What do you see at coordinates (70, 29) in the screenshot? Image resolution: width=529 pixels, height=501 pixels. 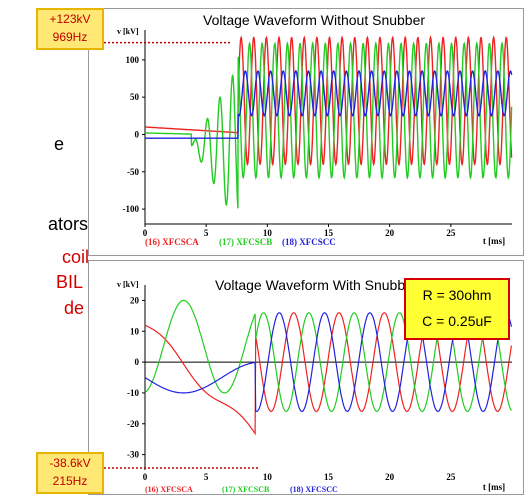 I see `peak-callout-top: +123kV 969Hz` at bounding box center [70, 29].